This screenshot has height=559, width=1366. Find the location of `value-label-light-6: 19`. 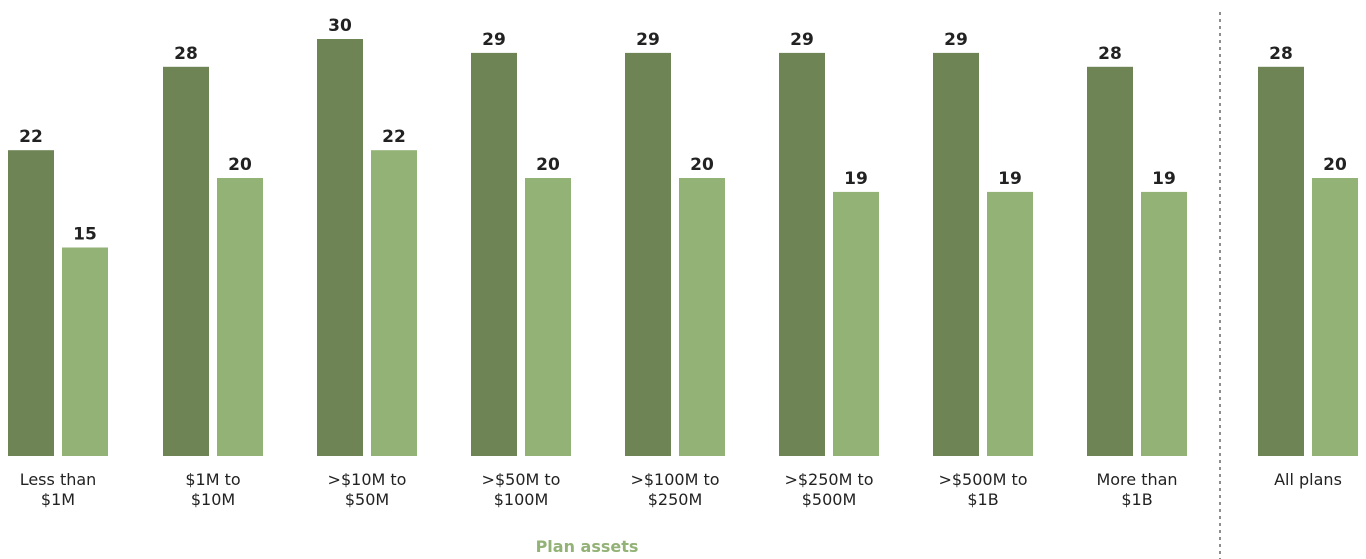

value-label-light-6: 19 is located at coordinates (1010, 179).